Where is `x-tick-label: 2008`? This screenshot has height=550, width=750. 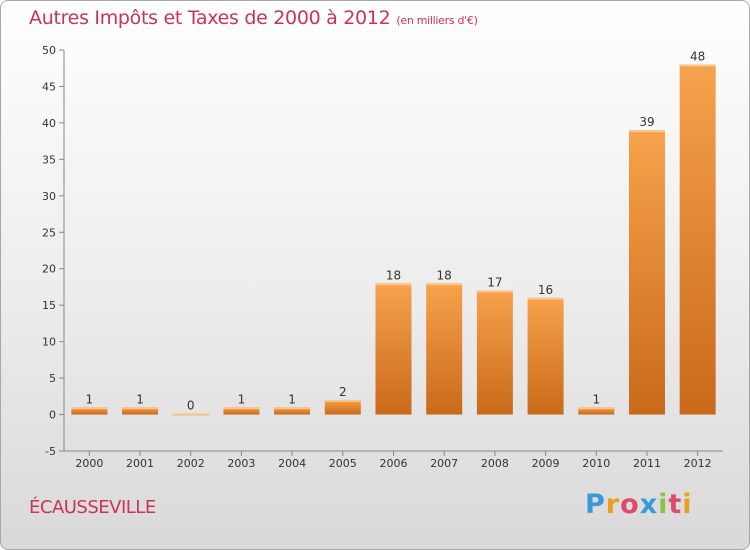
x-tick-label: 2008 is located at coordinates (495, 463).